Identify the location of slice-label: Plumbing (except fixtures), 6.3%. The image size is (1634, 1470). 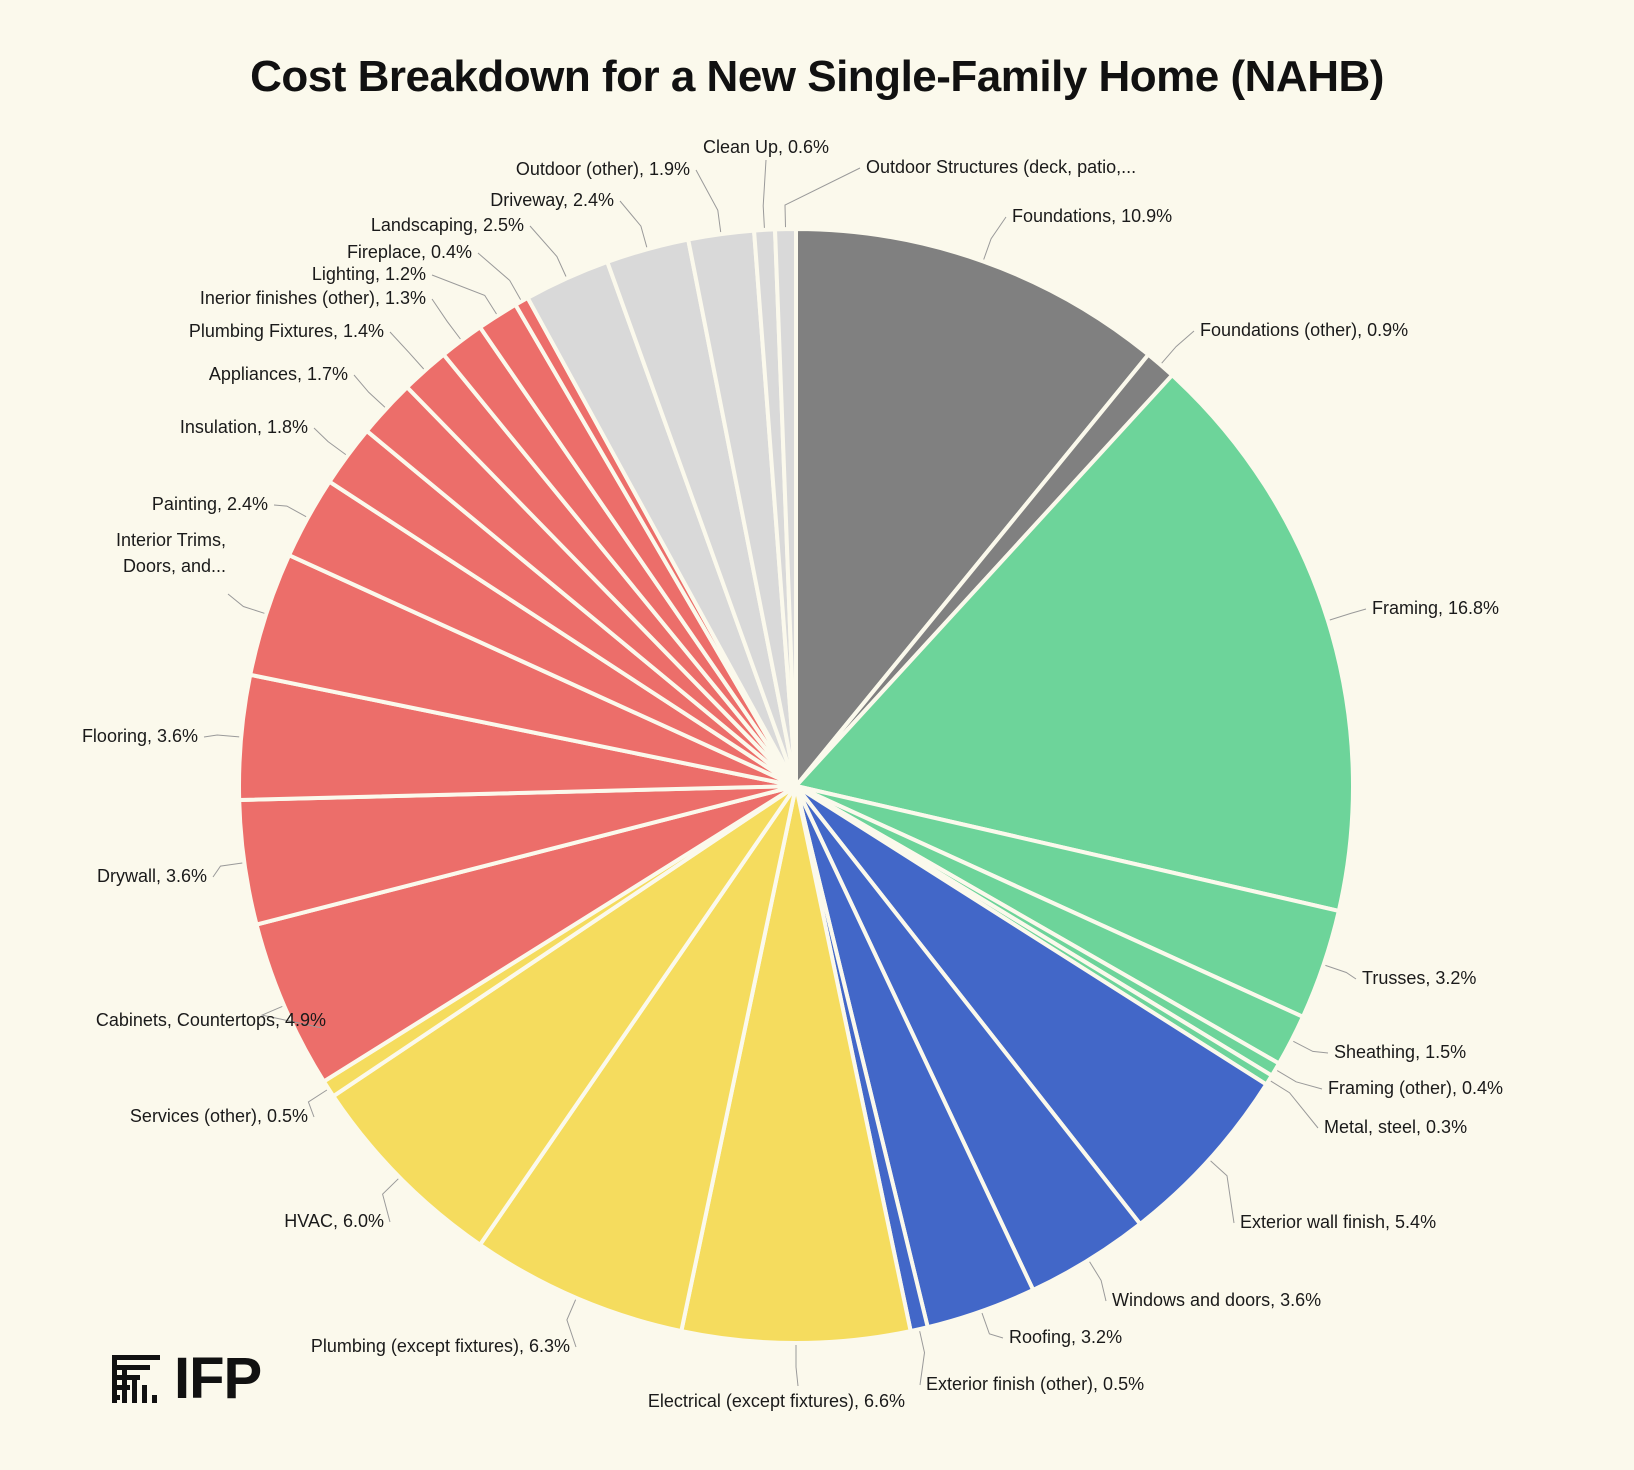
(440, 1346).